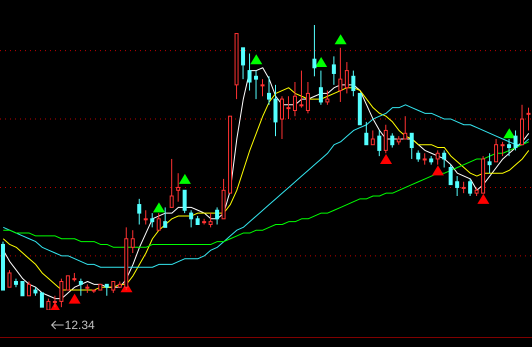 The image size is (532, 347). I want to click on text: 12.34, so click(80, 325).